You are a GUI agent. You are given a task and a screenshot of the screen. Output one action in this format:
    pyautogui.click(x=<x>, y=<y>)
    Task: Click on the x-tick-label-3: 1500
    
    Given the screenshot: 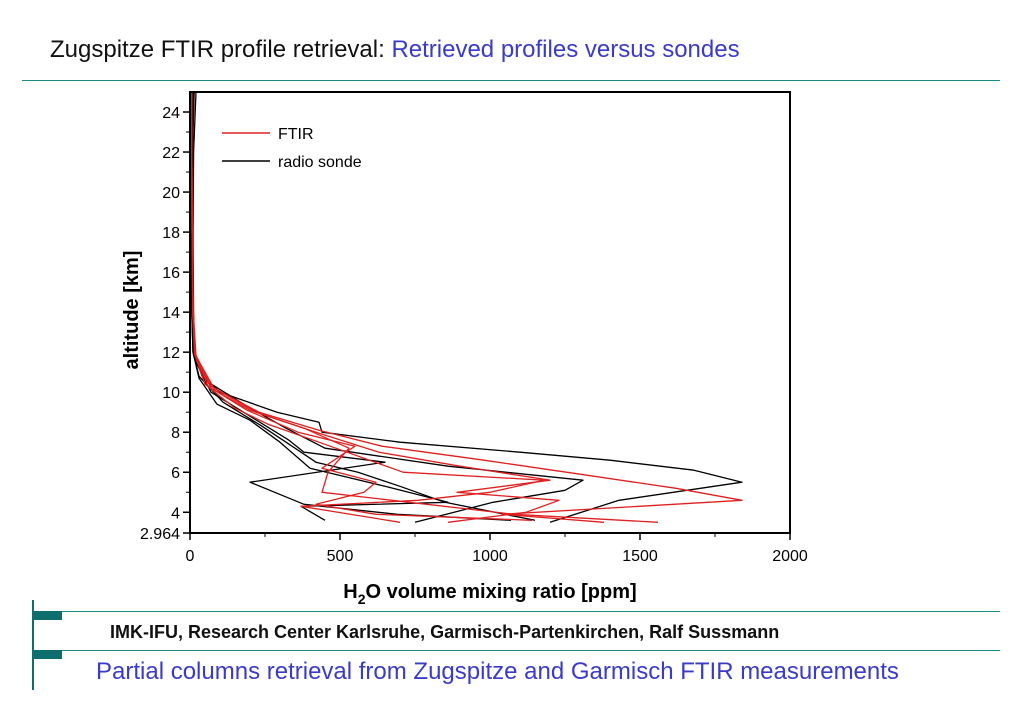 What is the action you would take?
    pyautogui.click(x=640, y=556)
    